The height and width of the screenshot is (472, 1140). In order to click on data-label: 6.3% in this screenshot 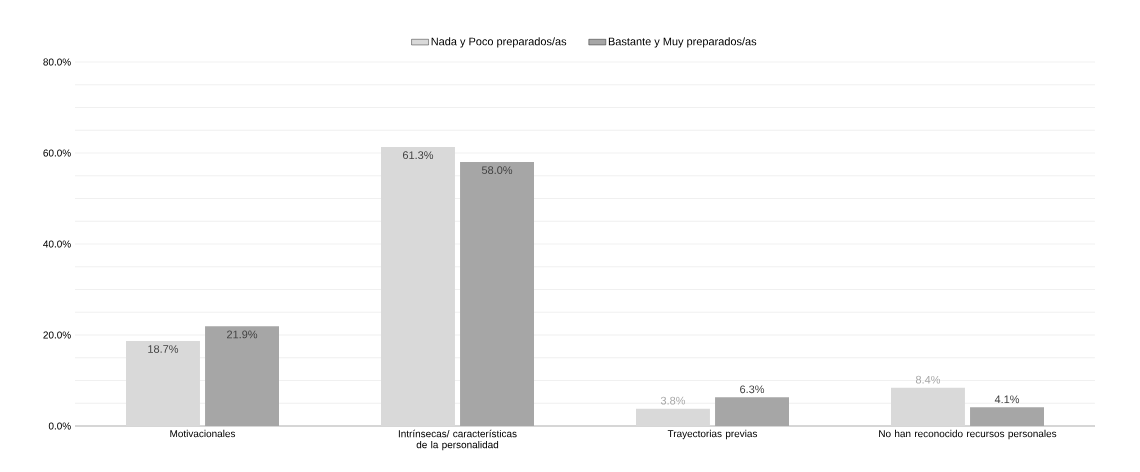, I will do `click(752, 389)`.